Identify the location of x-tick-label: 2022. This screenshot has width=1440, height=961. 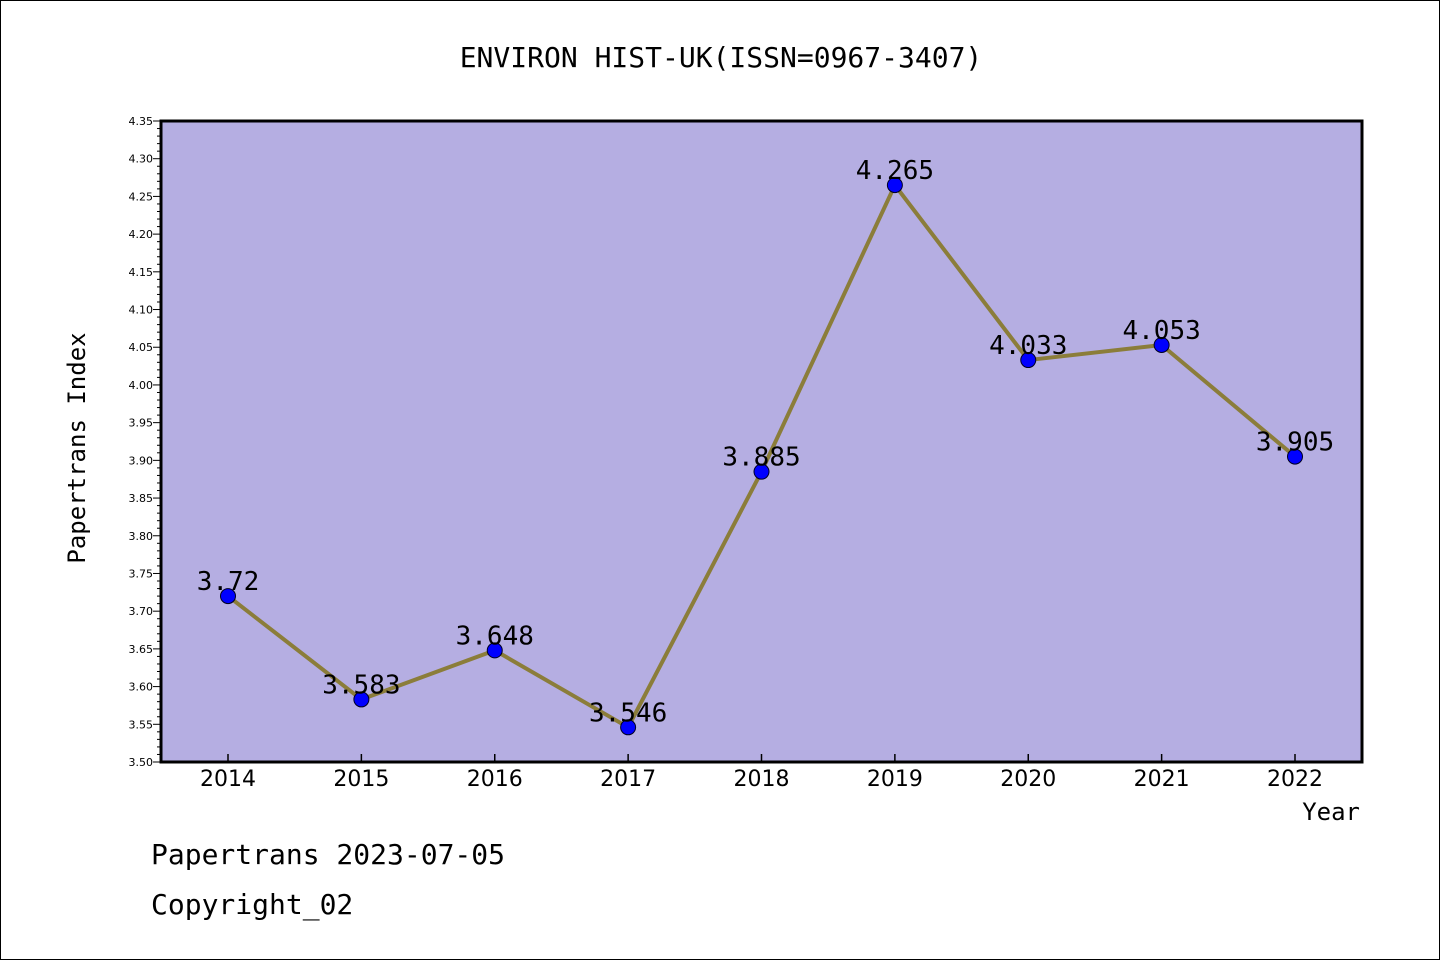
(1295, 779).